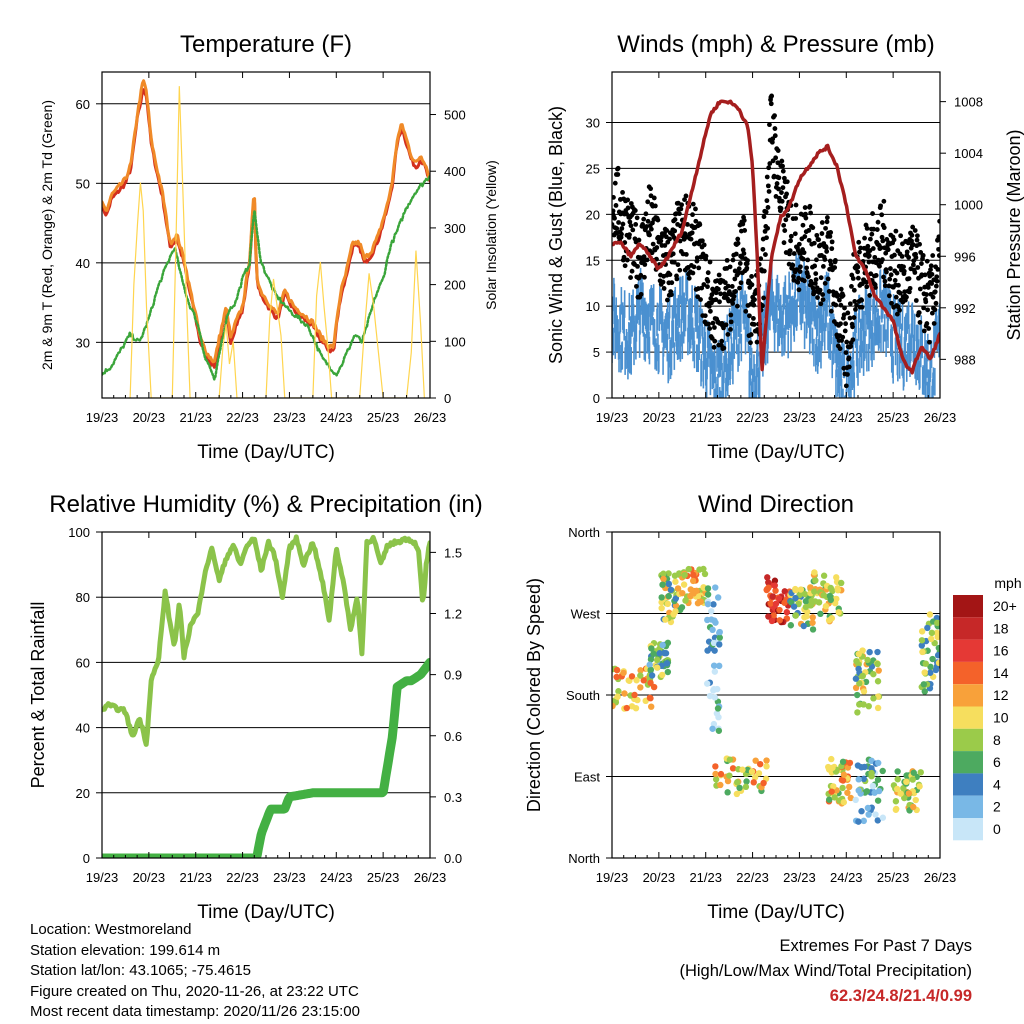 The width and height of the screenshot is (1024, 1024). Describe the element at coordinates (968, 205) in the screenshot. I see `y2-tick-label: 1000` at that location.